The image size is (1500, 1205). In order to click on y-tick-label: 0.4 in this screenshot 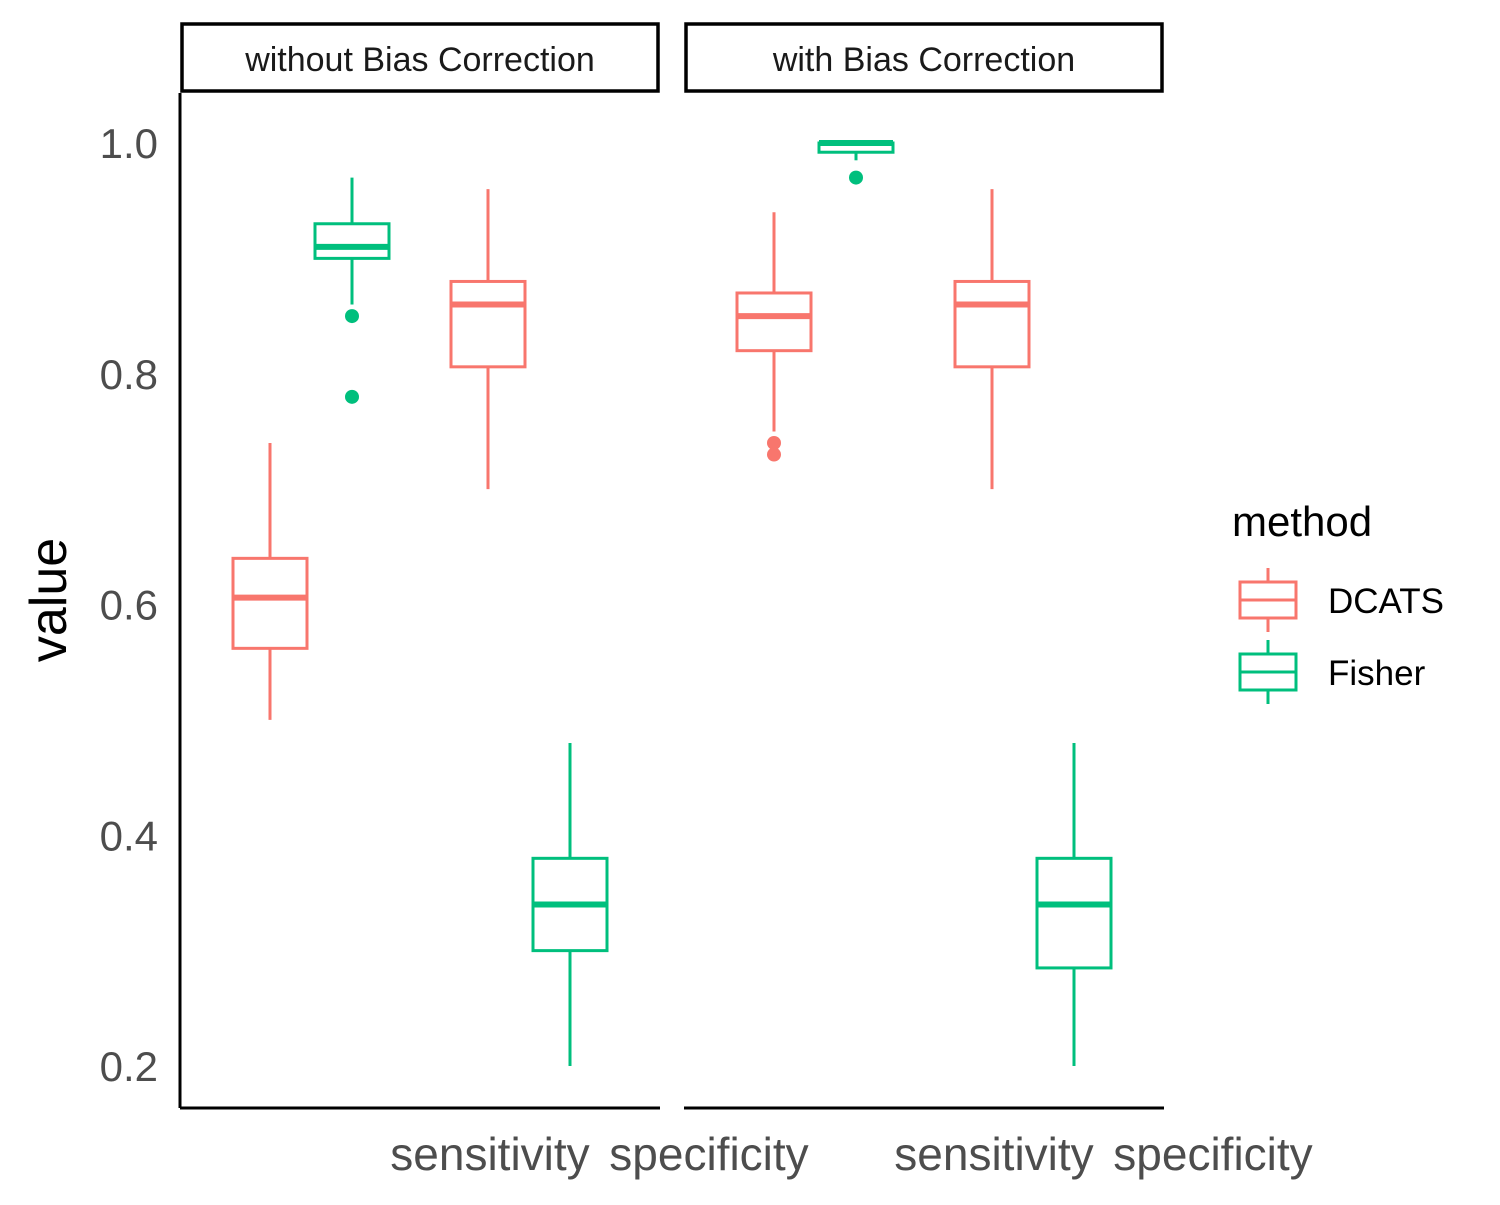, I will do `click(129, 835)`.